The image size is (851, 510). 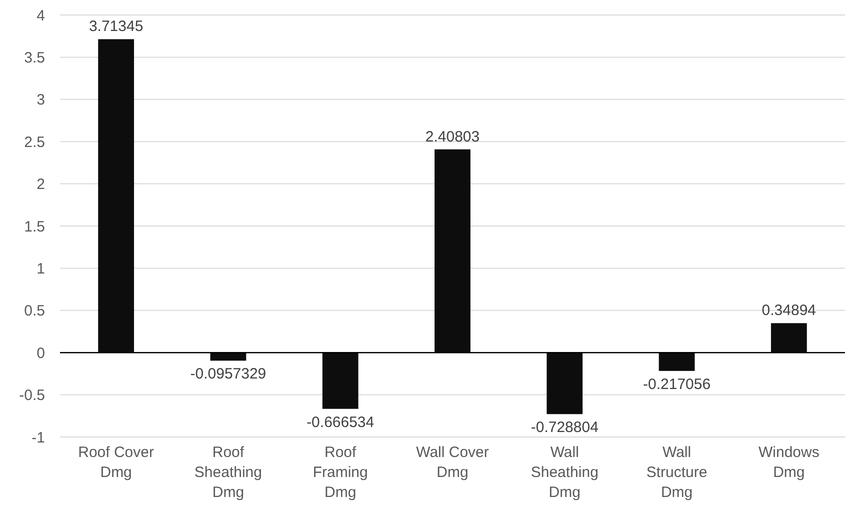 What do you see at coordinates (40, 100) in the screenshot?
I see `y-tick-label: 3` at bounding box center [40, 100].